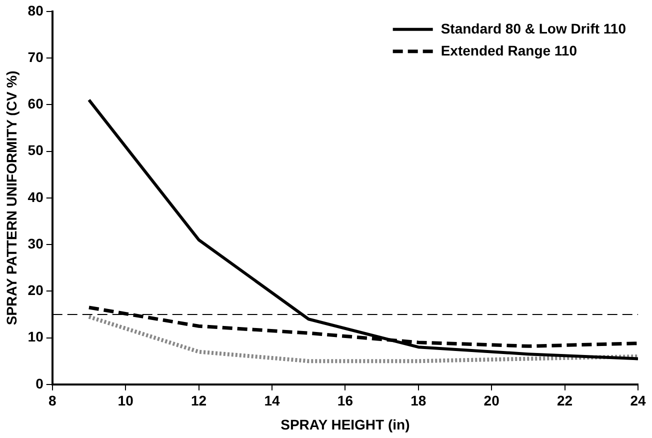 This screenshot has width=652, height=438. What do you see at coordinates (36, 150) in the screenshot?
I see `y-tick-label: 50` at bounding box center [36, 150].